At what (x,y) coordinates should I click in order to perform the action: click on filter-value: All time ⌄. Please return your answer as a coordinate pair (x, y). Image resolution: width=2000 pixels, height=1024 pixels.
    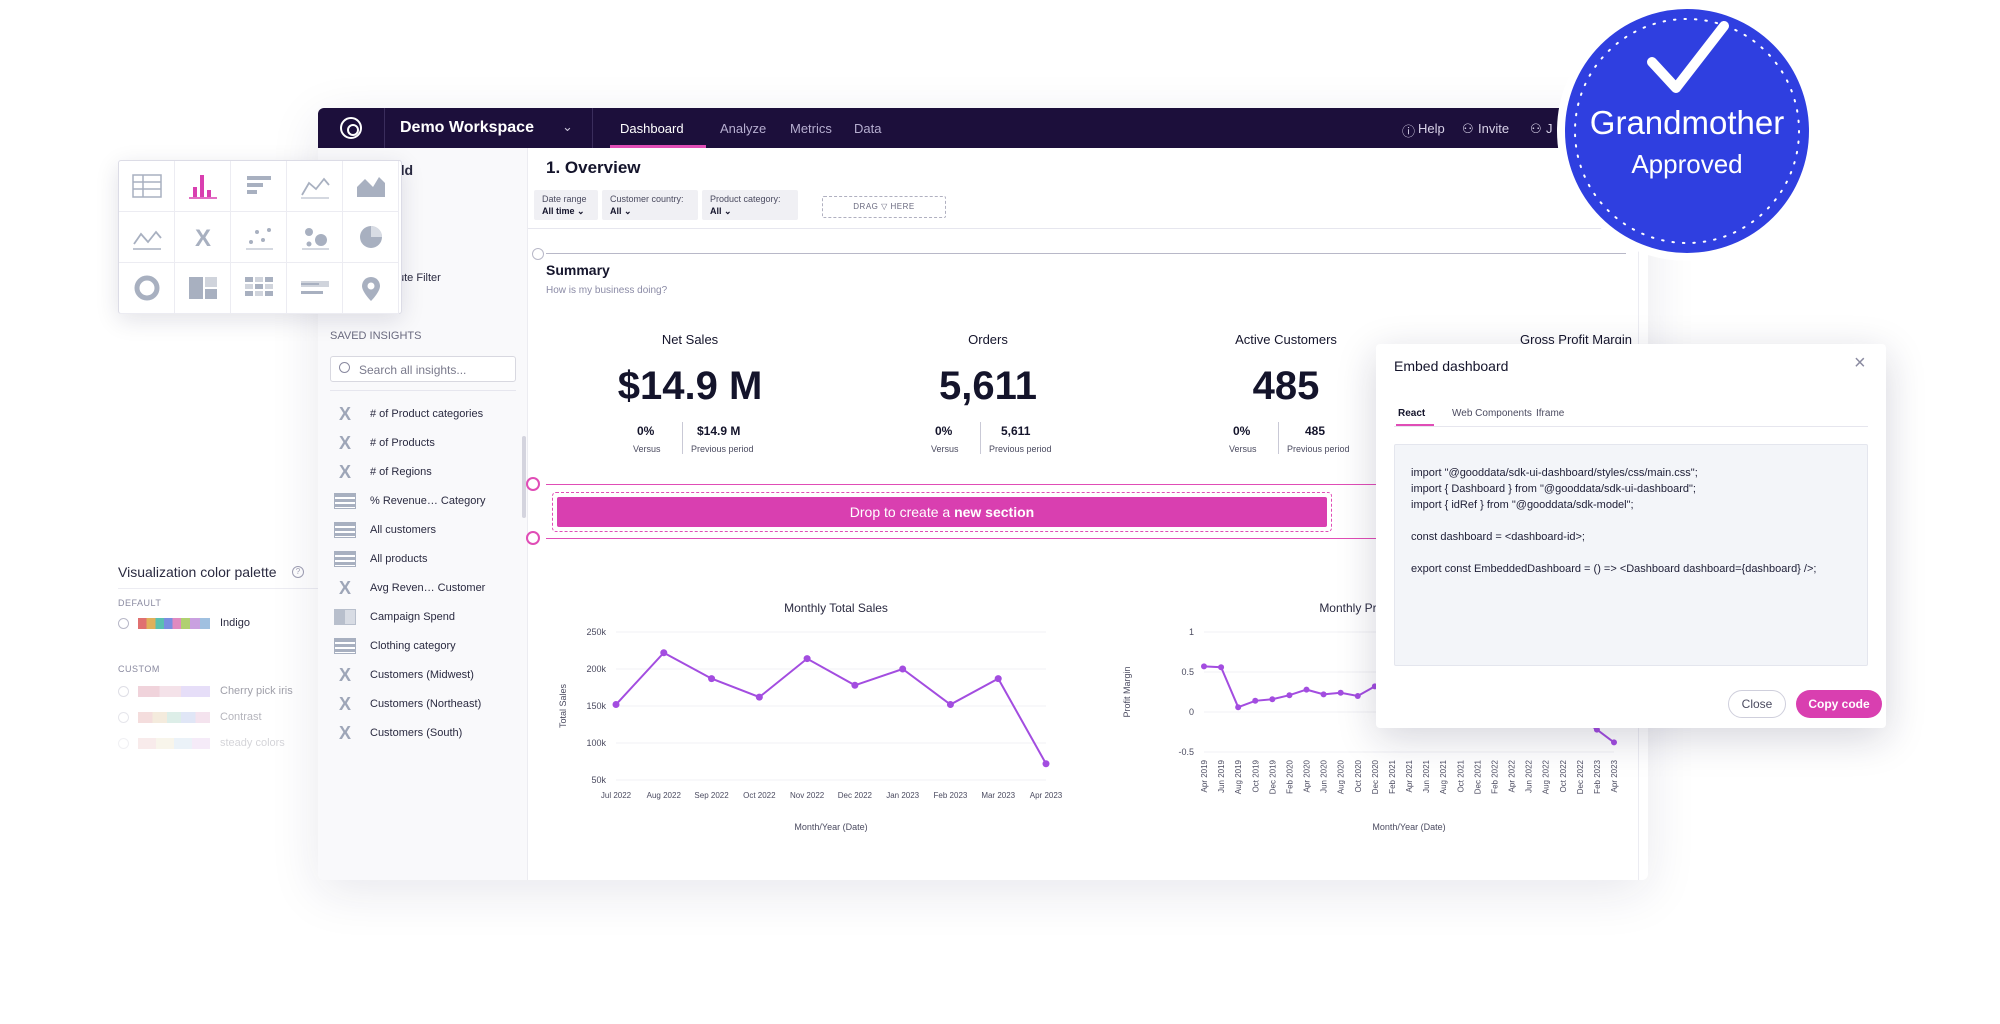
    Looking at the image, I should click on (563, 211).